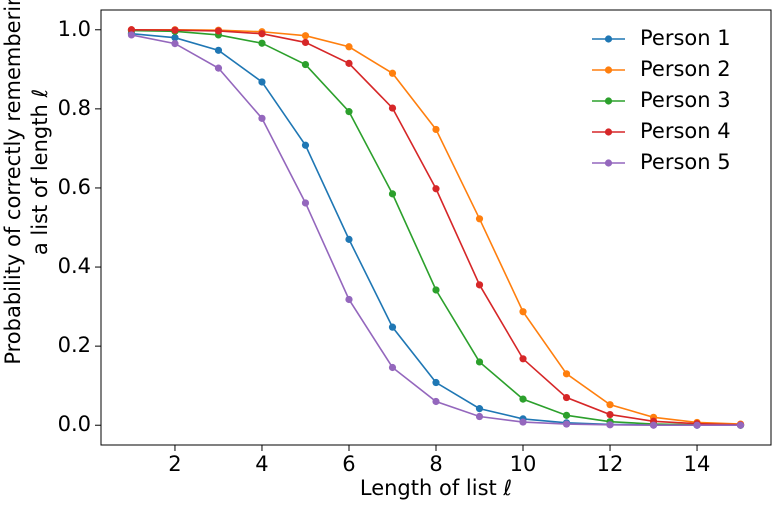 Image resolution: width=780 pixels, height=508 pixels. What do you see at coordinates (40, 172) in the screenshot?
I see `y-axis-label: a list of length ℓ` at bounding box center [40, 172].